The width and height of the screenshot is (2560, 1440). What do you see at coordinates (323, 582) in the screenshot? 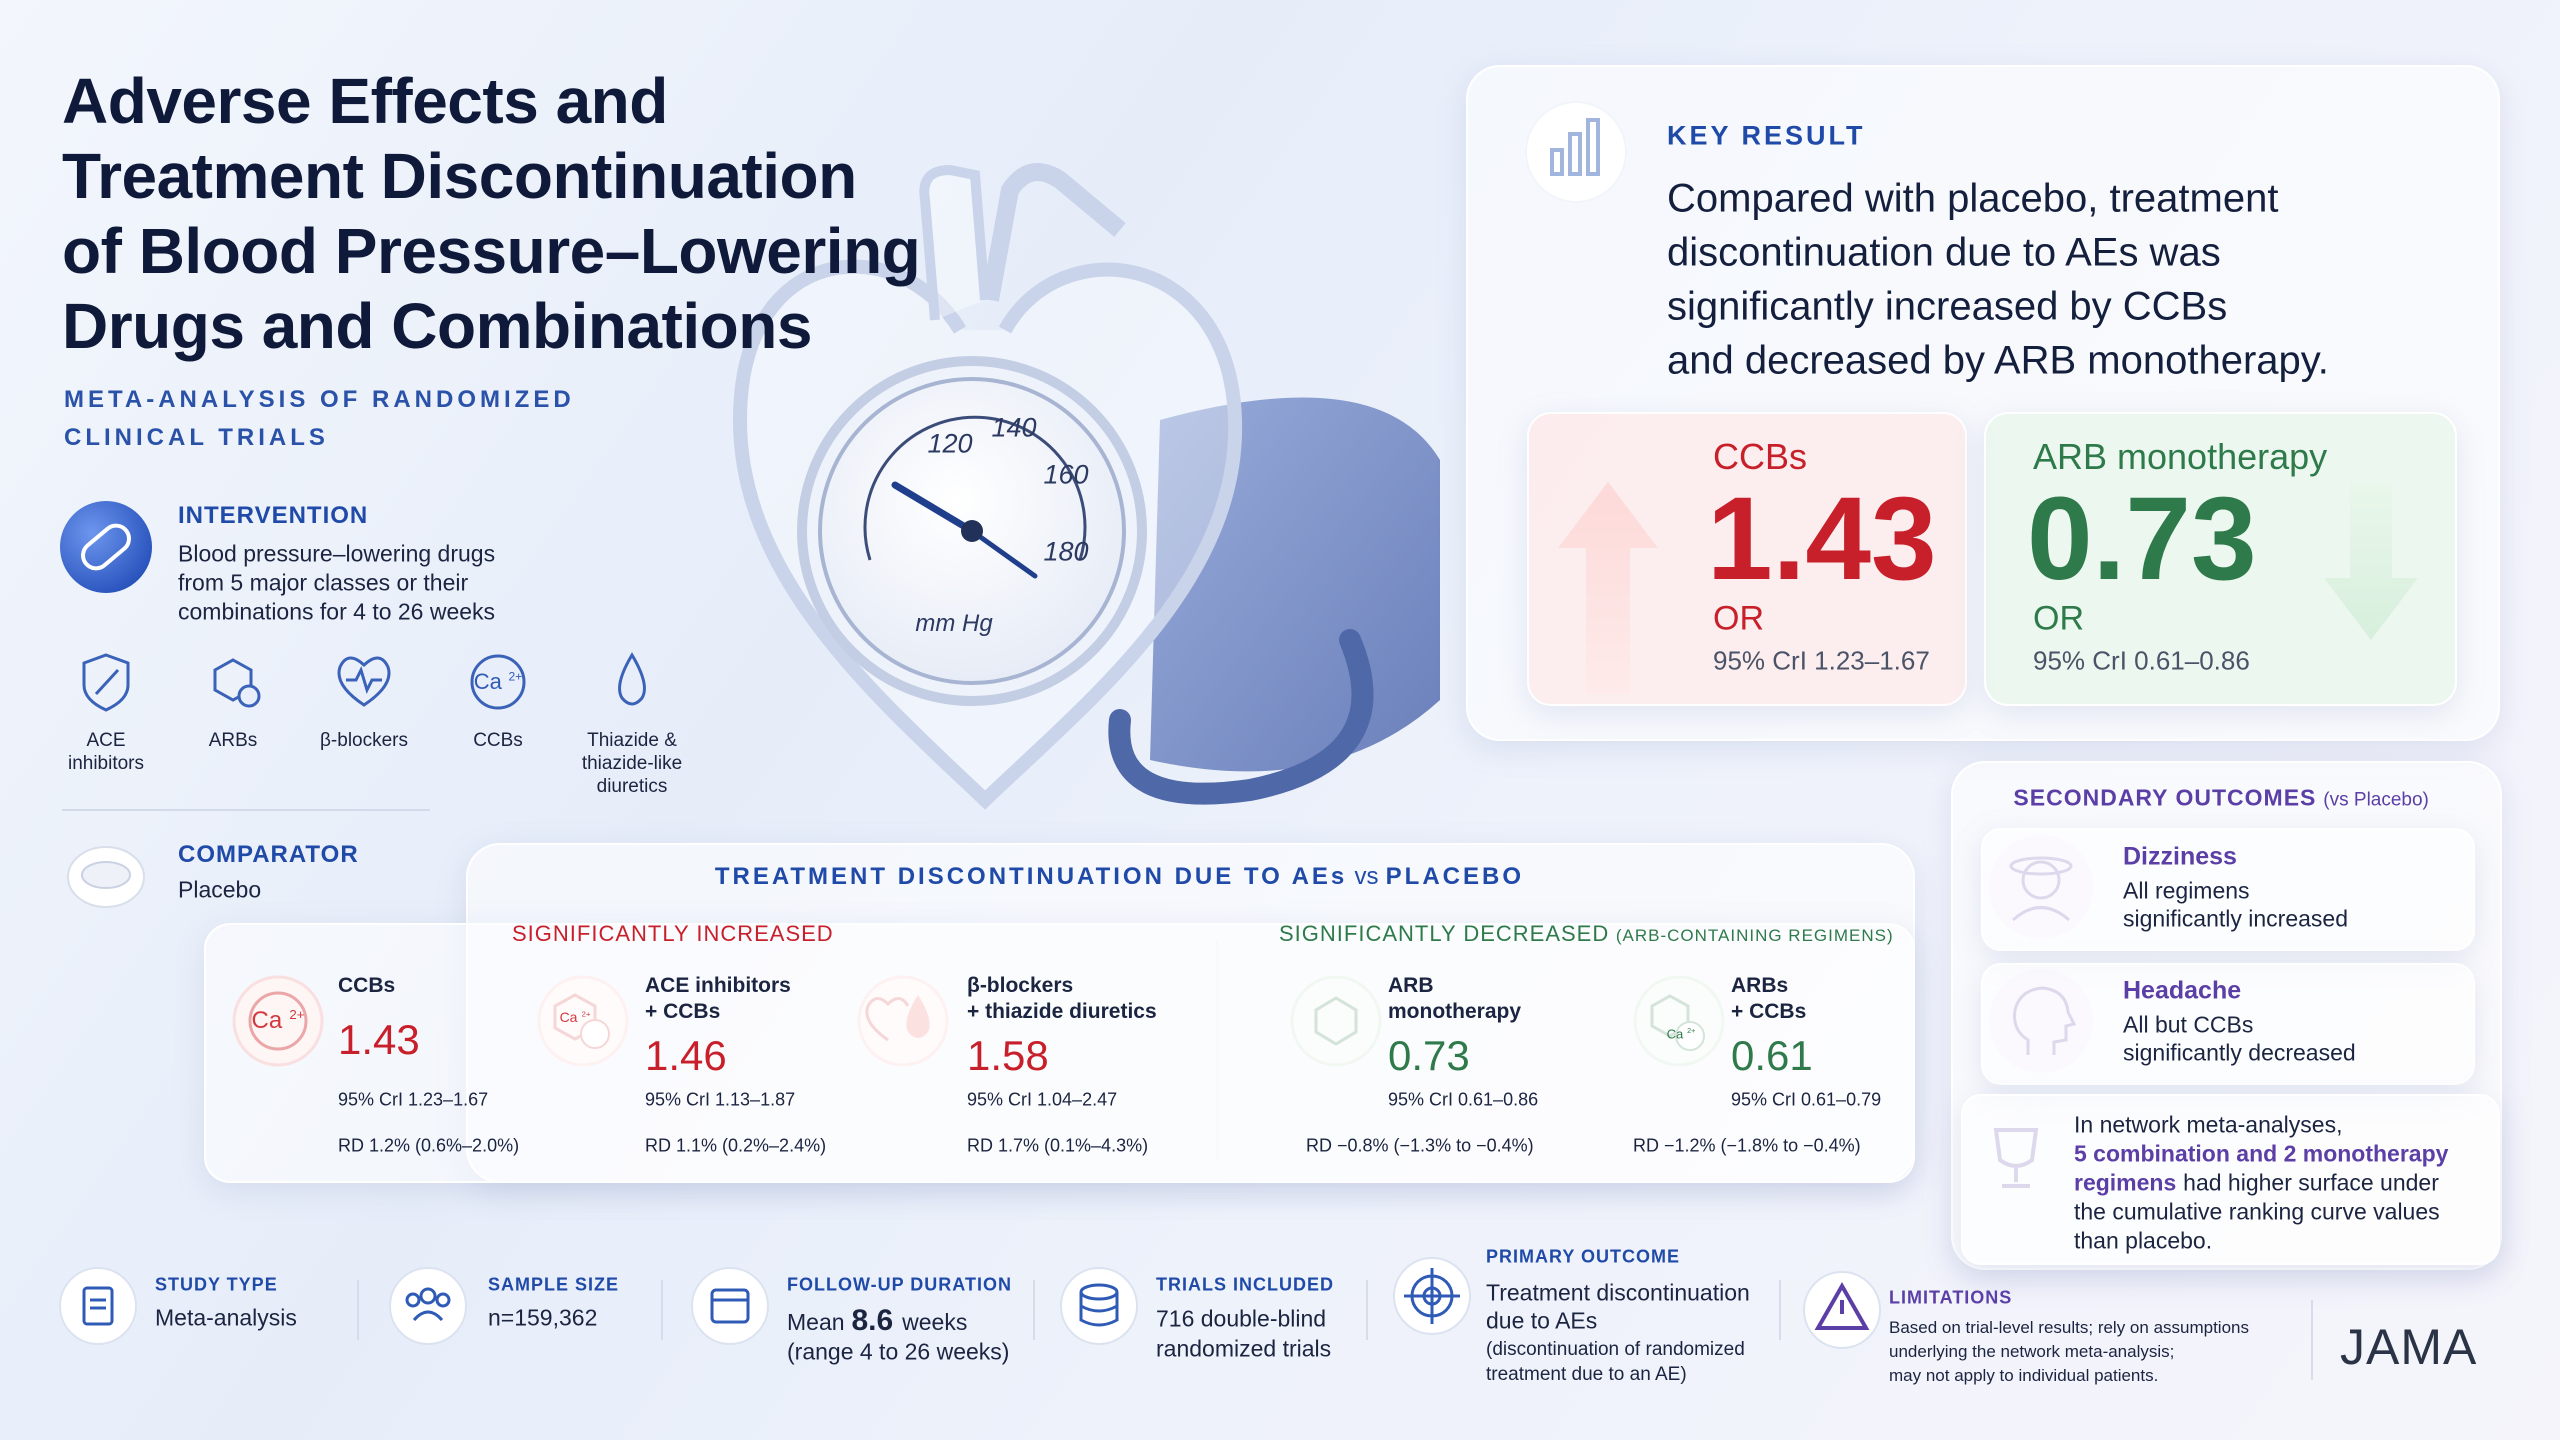
I see `intervention-text: from 5 major classes or their` at bounding box center [323, 582].